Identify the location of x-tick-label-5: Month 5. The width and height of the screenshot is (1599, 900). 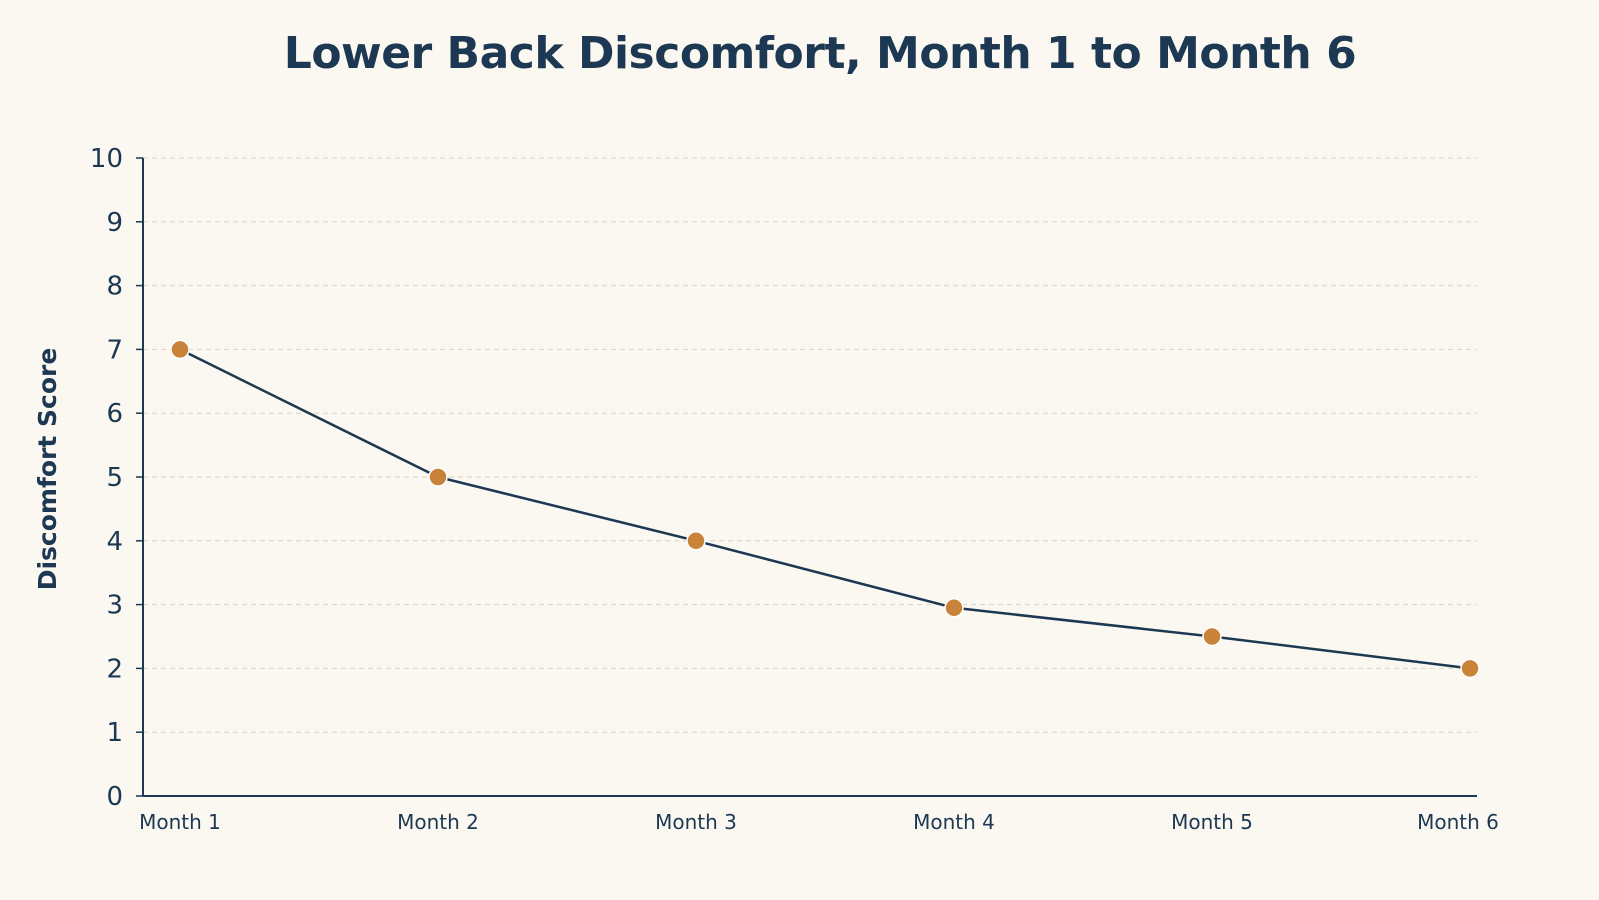
(1212, 822).